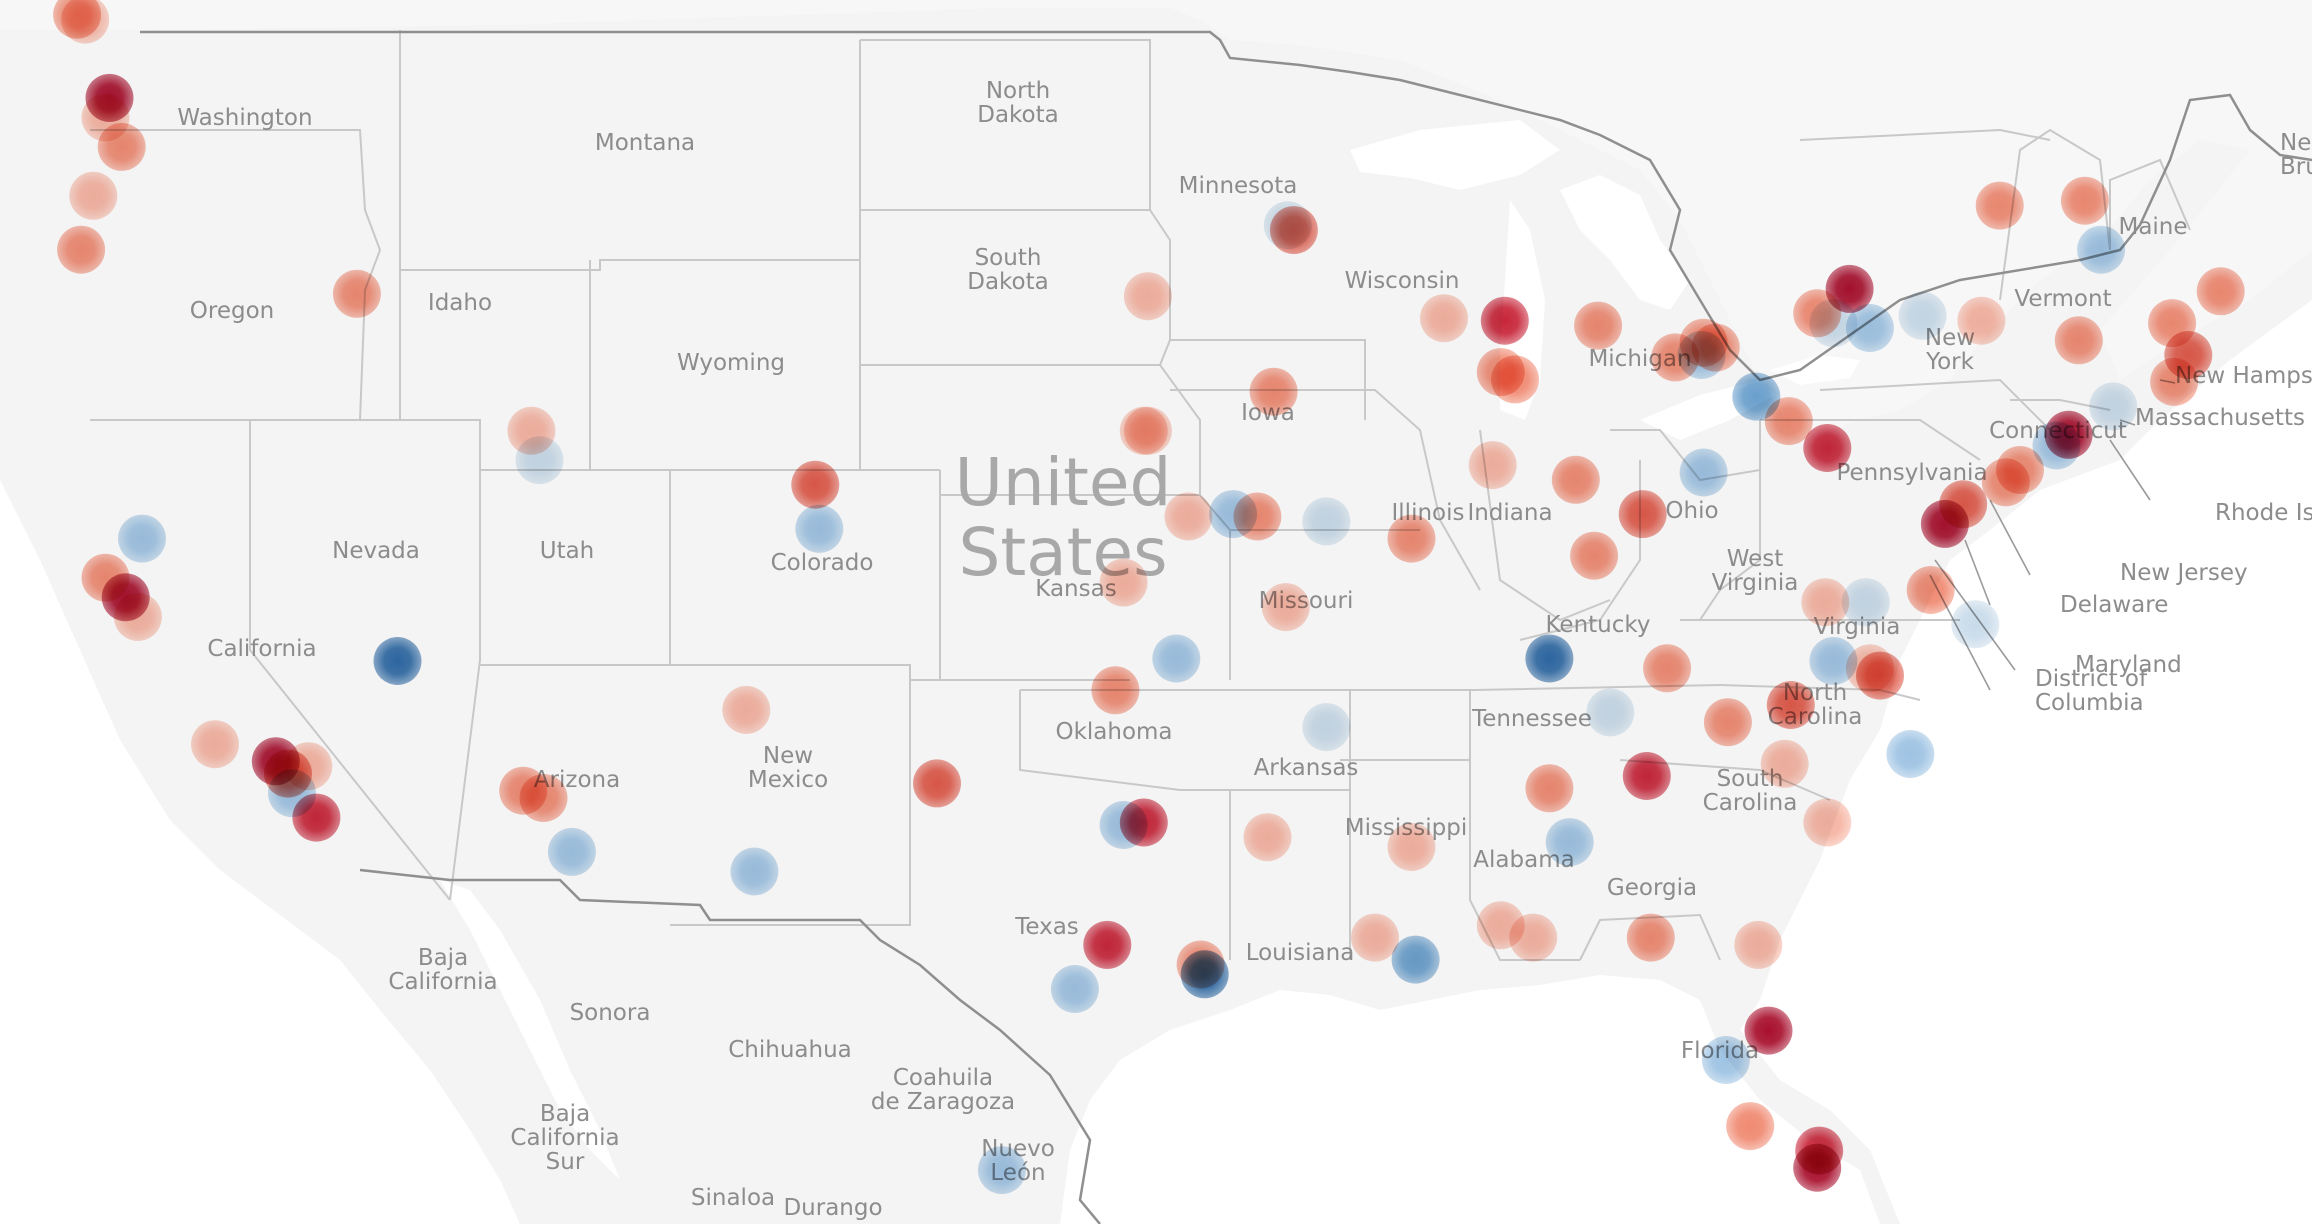 Image resolution: width=2312 pixels, height=1224 pixels. Describe the element at coordinates (1597, 625) in the screenshot. I see `label-kentucky-line: Kentucky` at that location.